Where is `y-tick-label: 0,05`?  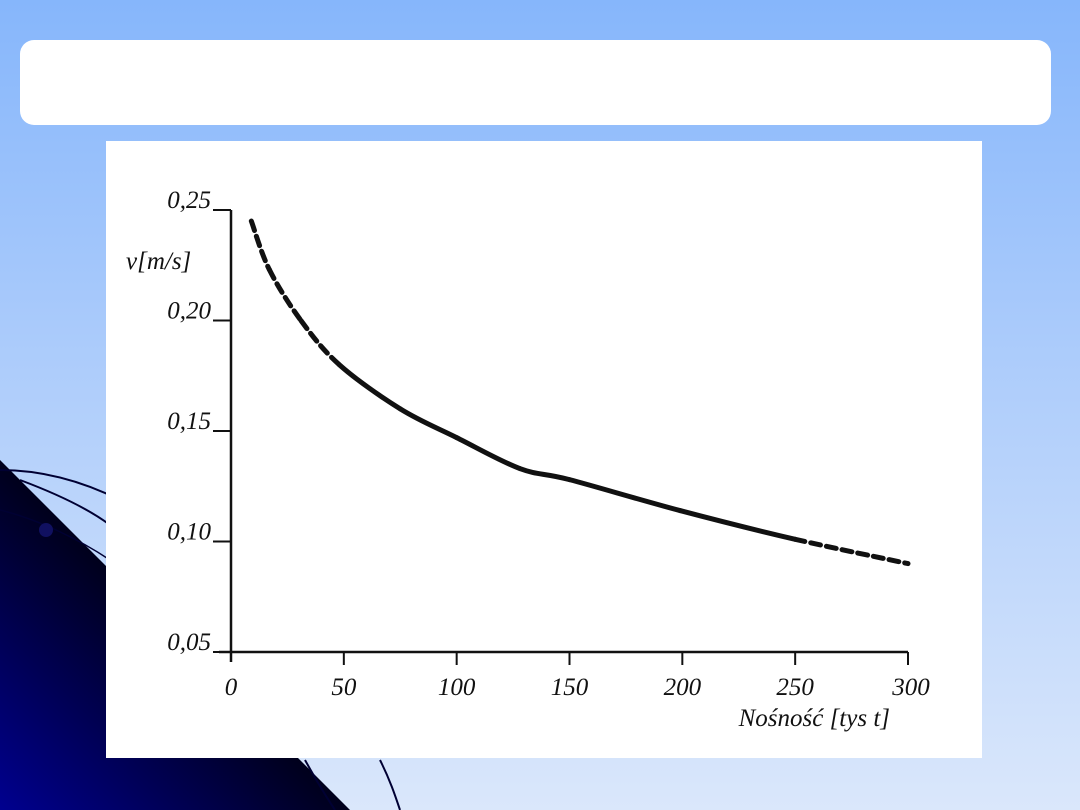
y-tick-label: 0,05 is located at coordinates (189, 642).